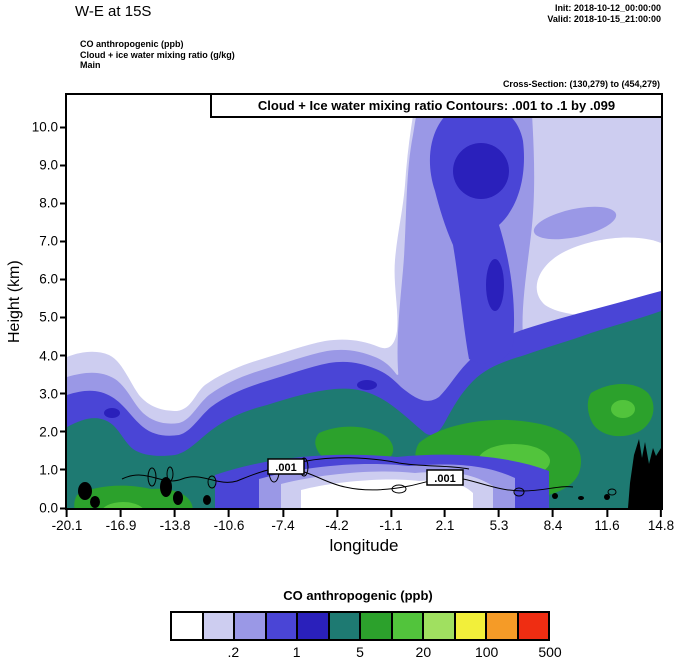 The width and height of the screenshot is (674, 667). I want to click on contour-label-left: .001, so click(285, 468).